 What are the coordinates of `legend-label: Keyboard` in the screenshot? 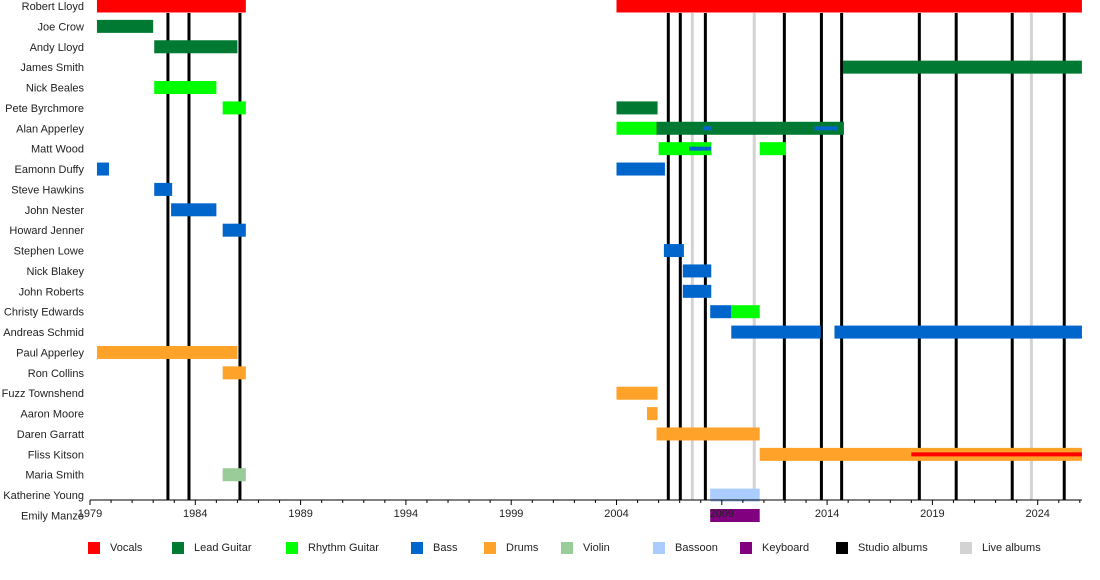 It's located at (786, 548).